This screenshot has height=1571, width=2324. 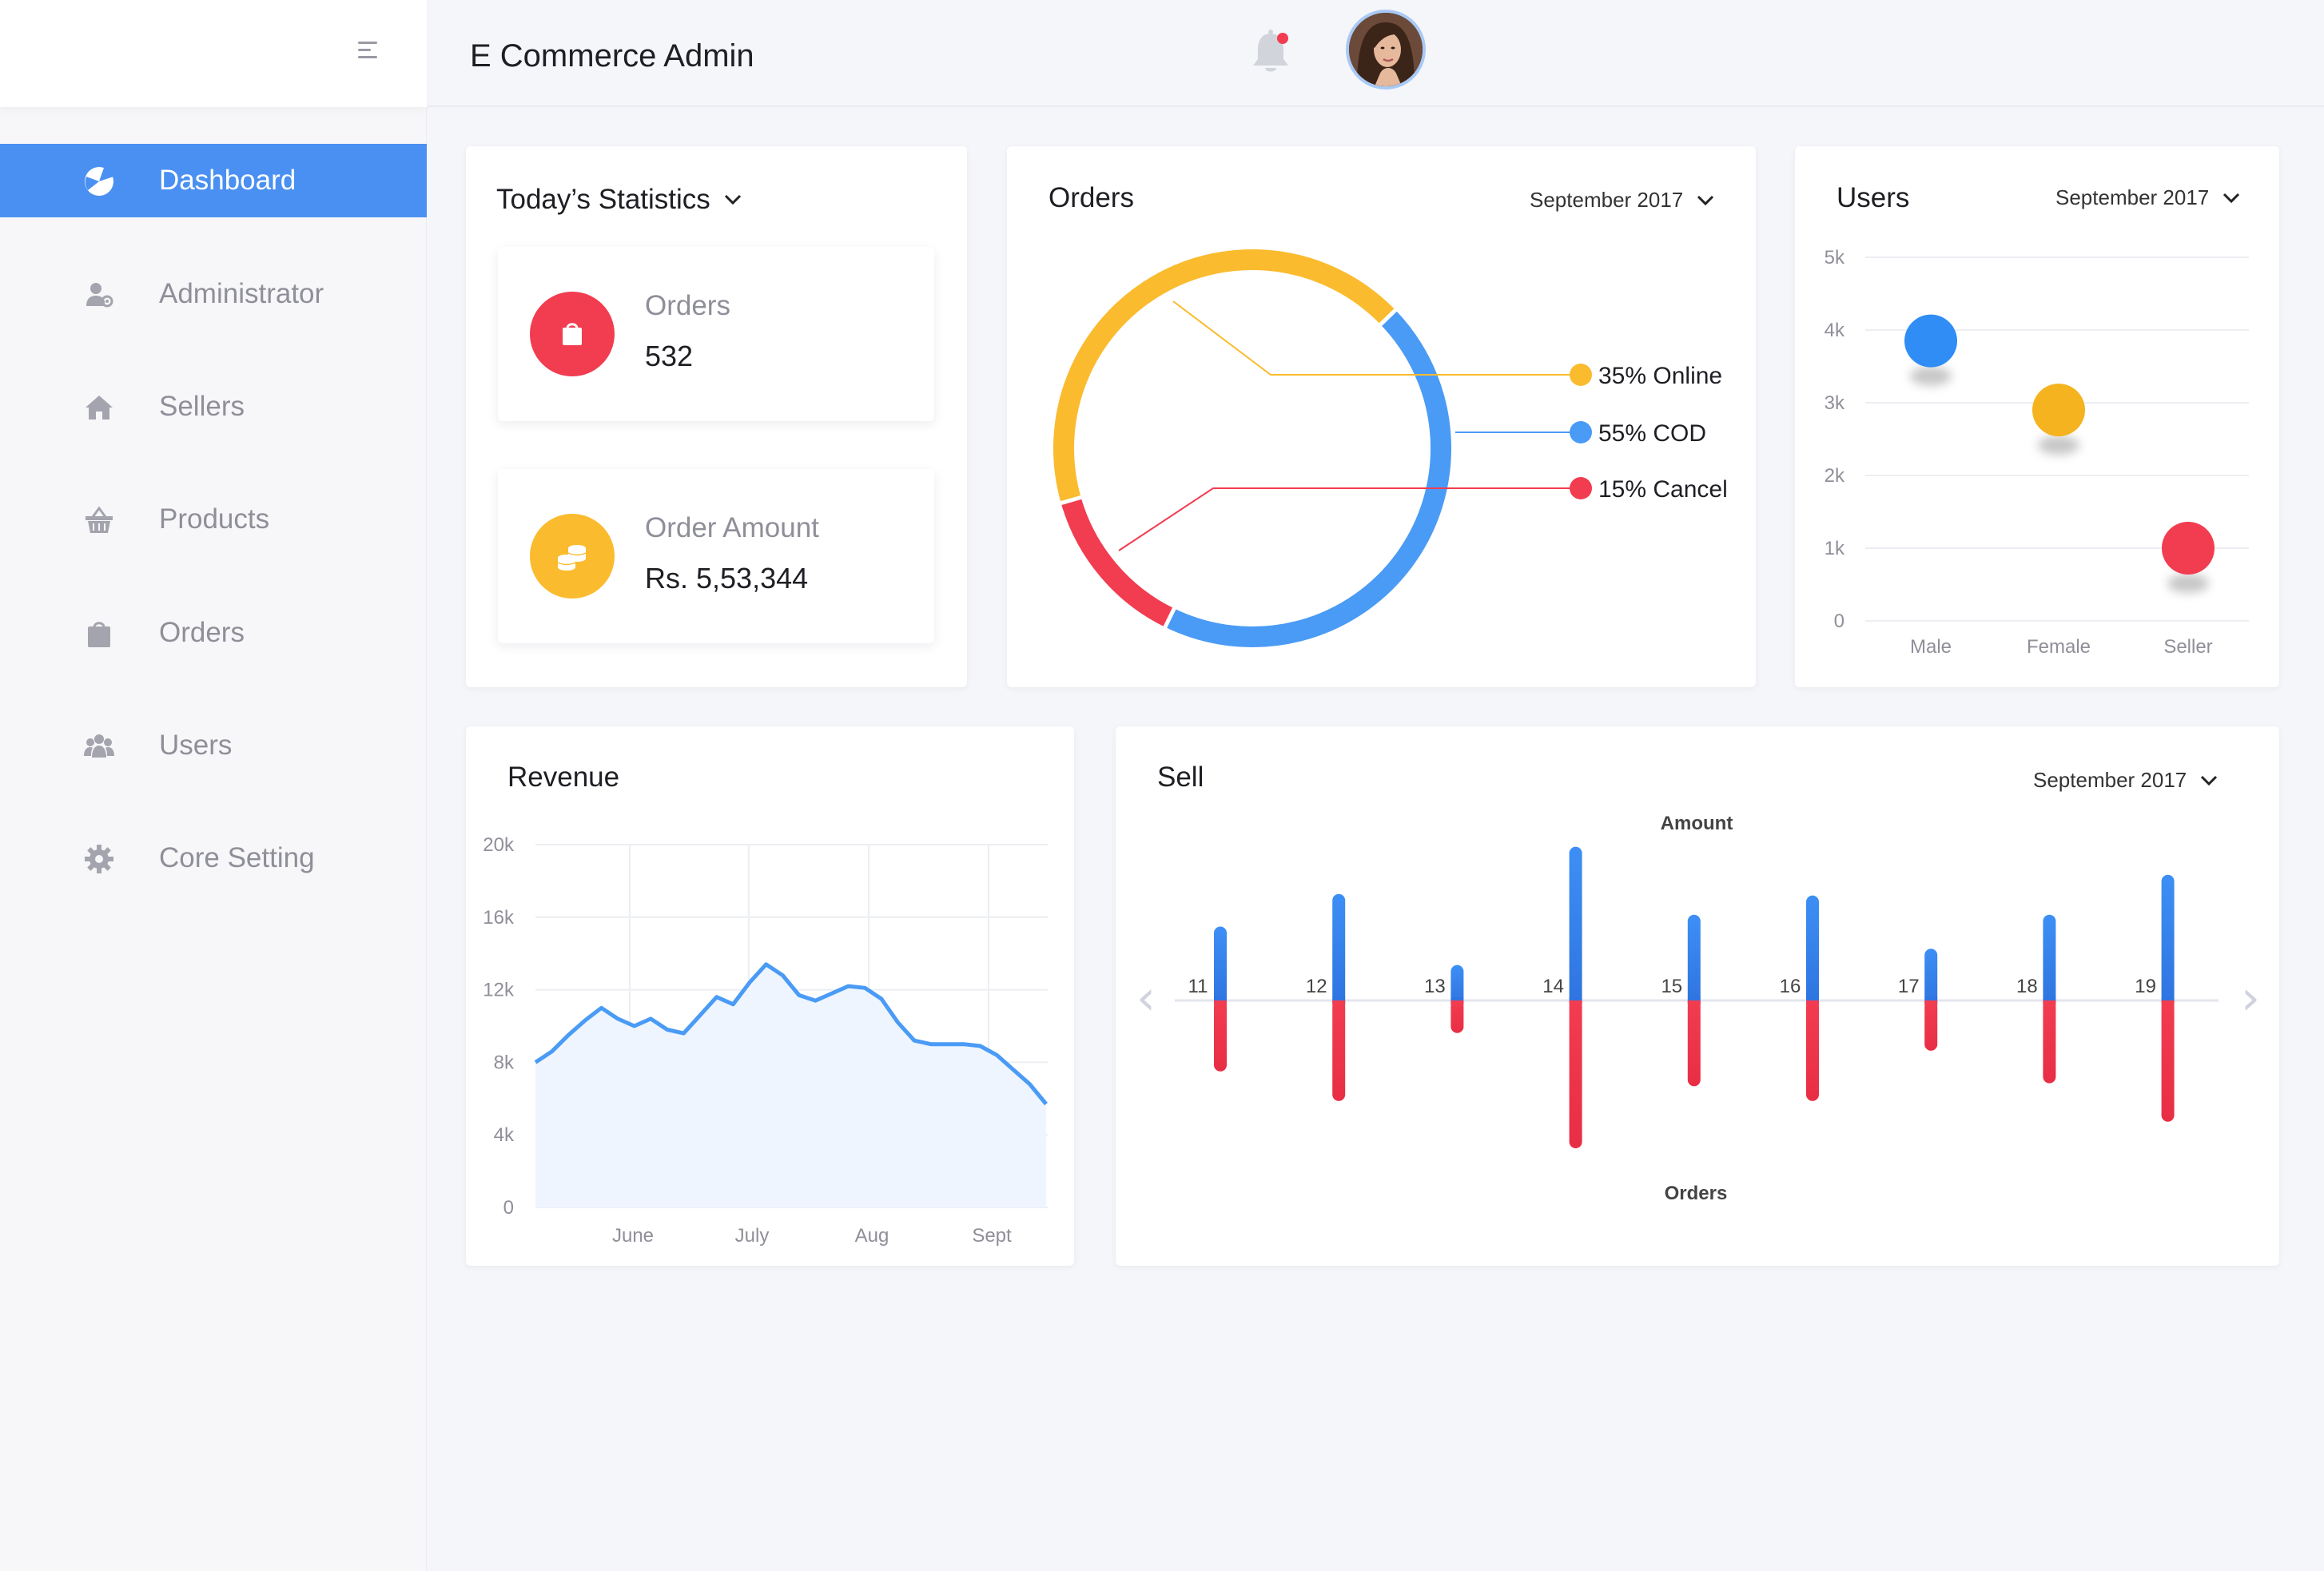 I want to click on revenue-chart-card: Revenue 0 4k 8k 12k 16k 20k June July Aug Sept, so click(x=770, y=996).